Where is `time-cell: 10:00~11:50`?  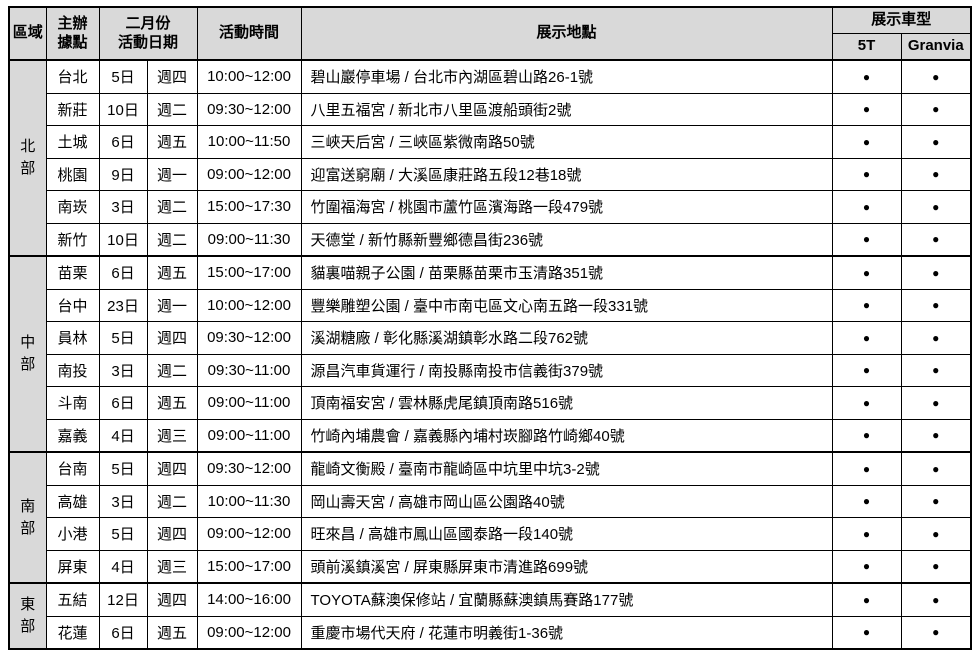
time-cell: 10:00~11:50 is located at coordinates (249, 142).